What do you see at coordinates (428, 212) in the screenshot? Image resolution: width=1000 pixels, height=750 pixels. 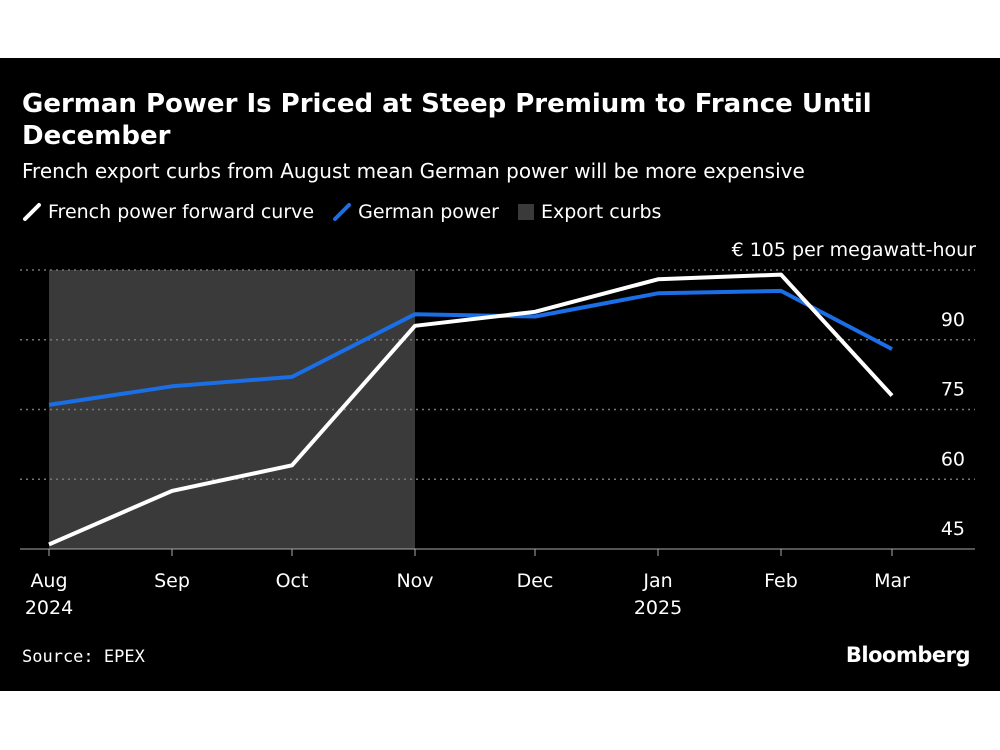 I see `legend-label-german: German power` at bounding box center [428, 212].